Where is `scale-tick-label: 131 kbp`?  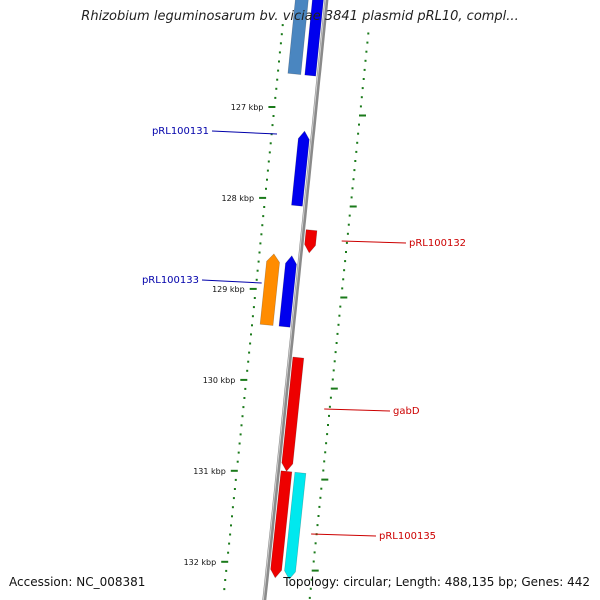 scale-tick-label: 131 kbp is located at coordinates (209, 471).